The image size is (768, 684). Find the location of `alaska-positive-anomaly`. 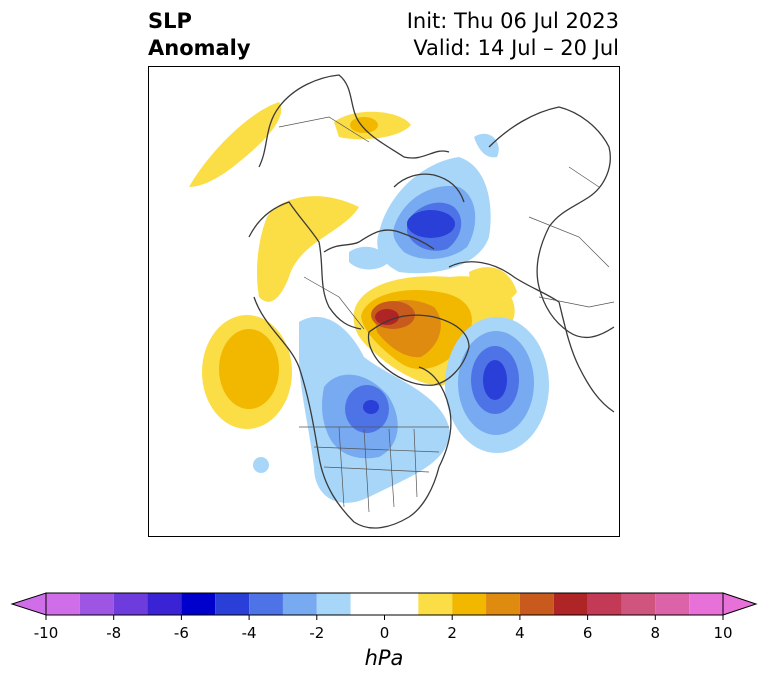

alaska-positive-anomaly is located at coordinates (300, 144).